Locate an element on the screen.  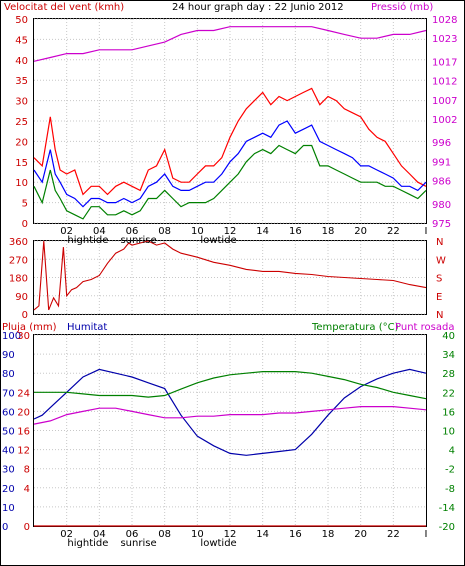
pressure-axis-label: Pressió (mb) is located at coordinates (402, 7).